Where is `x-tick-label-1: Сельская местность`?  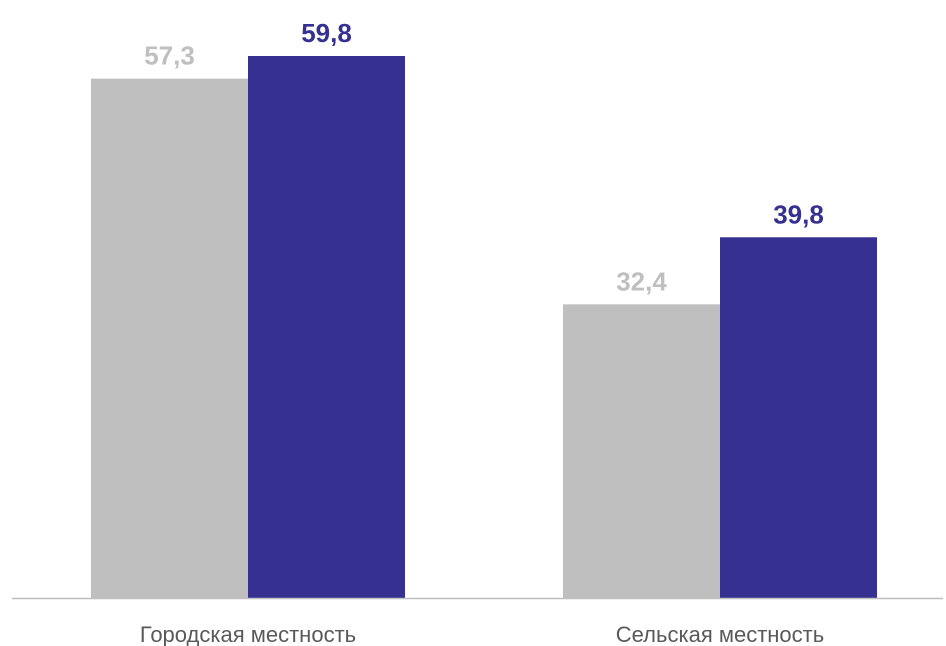 x-tick-label-1: Сельская местность is located at coordinates (720, 634).